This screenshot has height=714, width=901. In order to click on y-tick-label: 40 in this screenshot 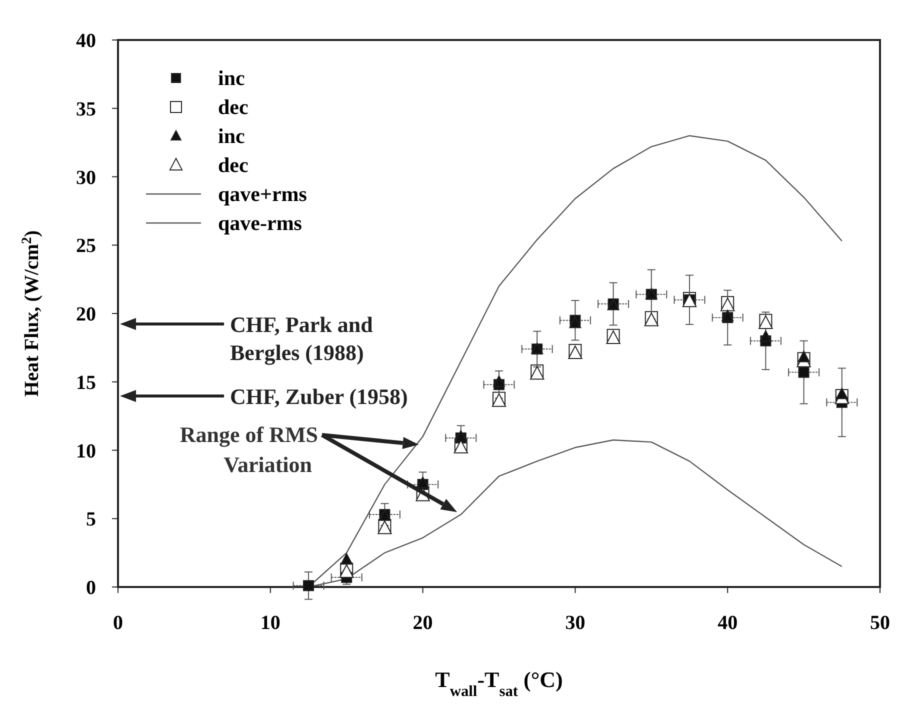, I will do `click(86, 41)`.